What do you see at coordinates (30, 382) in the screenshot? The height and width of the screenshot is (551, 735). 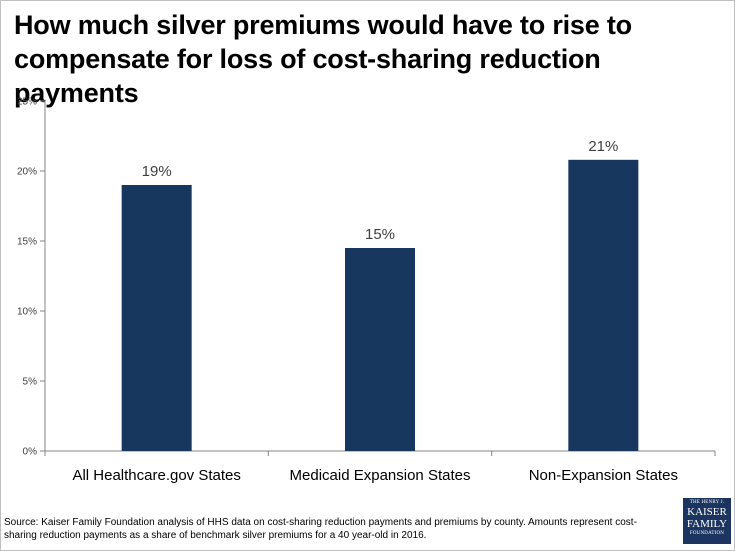 I see `y-tick-label: 5%` at bounding box center [30, 382].